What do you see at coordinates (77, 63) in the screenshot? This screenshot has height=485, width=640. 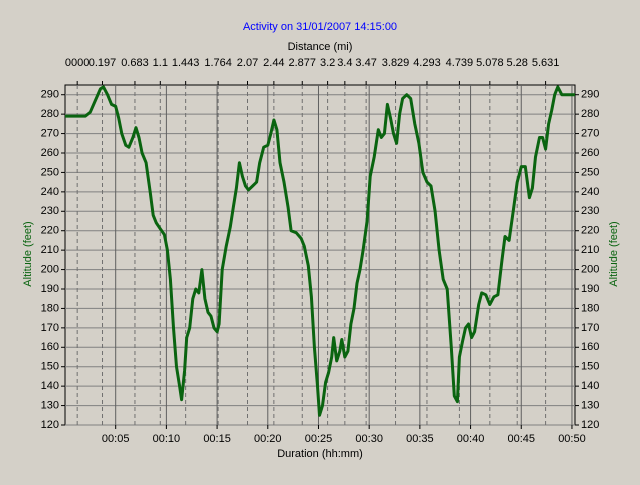 I see `x2-tick-label: 0000` at bounding box center [77, 63].